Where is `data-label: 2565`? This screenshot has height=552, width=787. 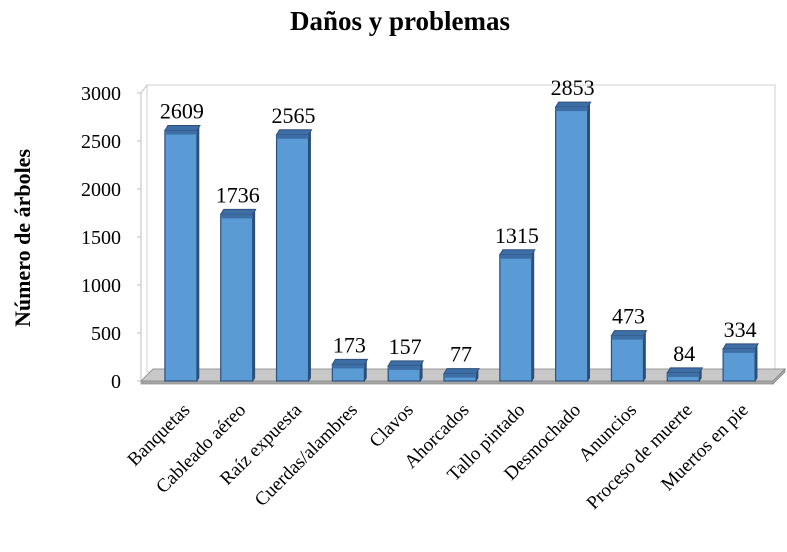
data-label: 2565 is located at coordinates (294, 115).